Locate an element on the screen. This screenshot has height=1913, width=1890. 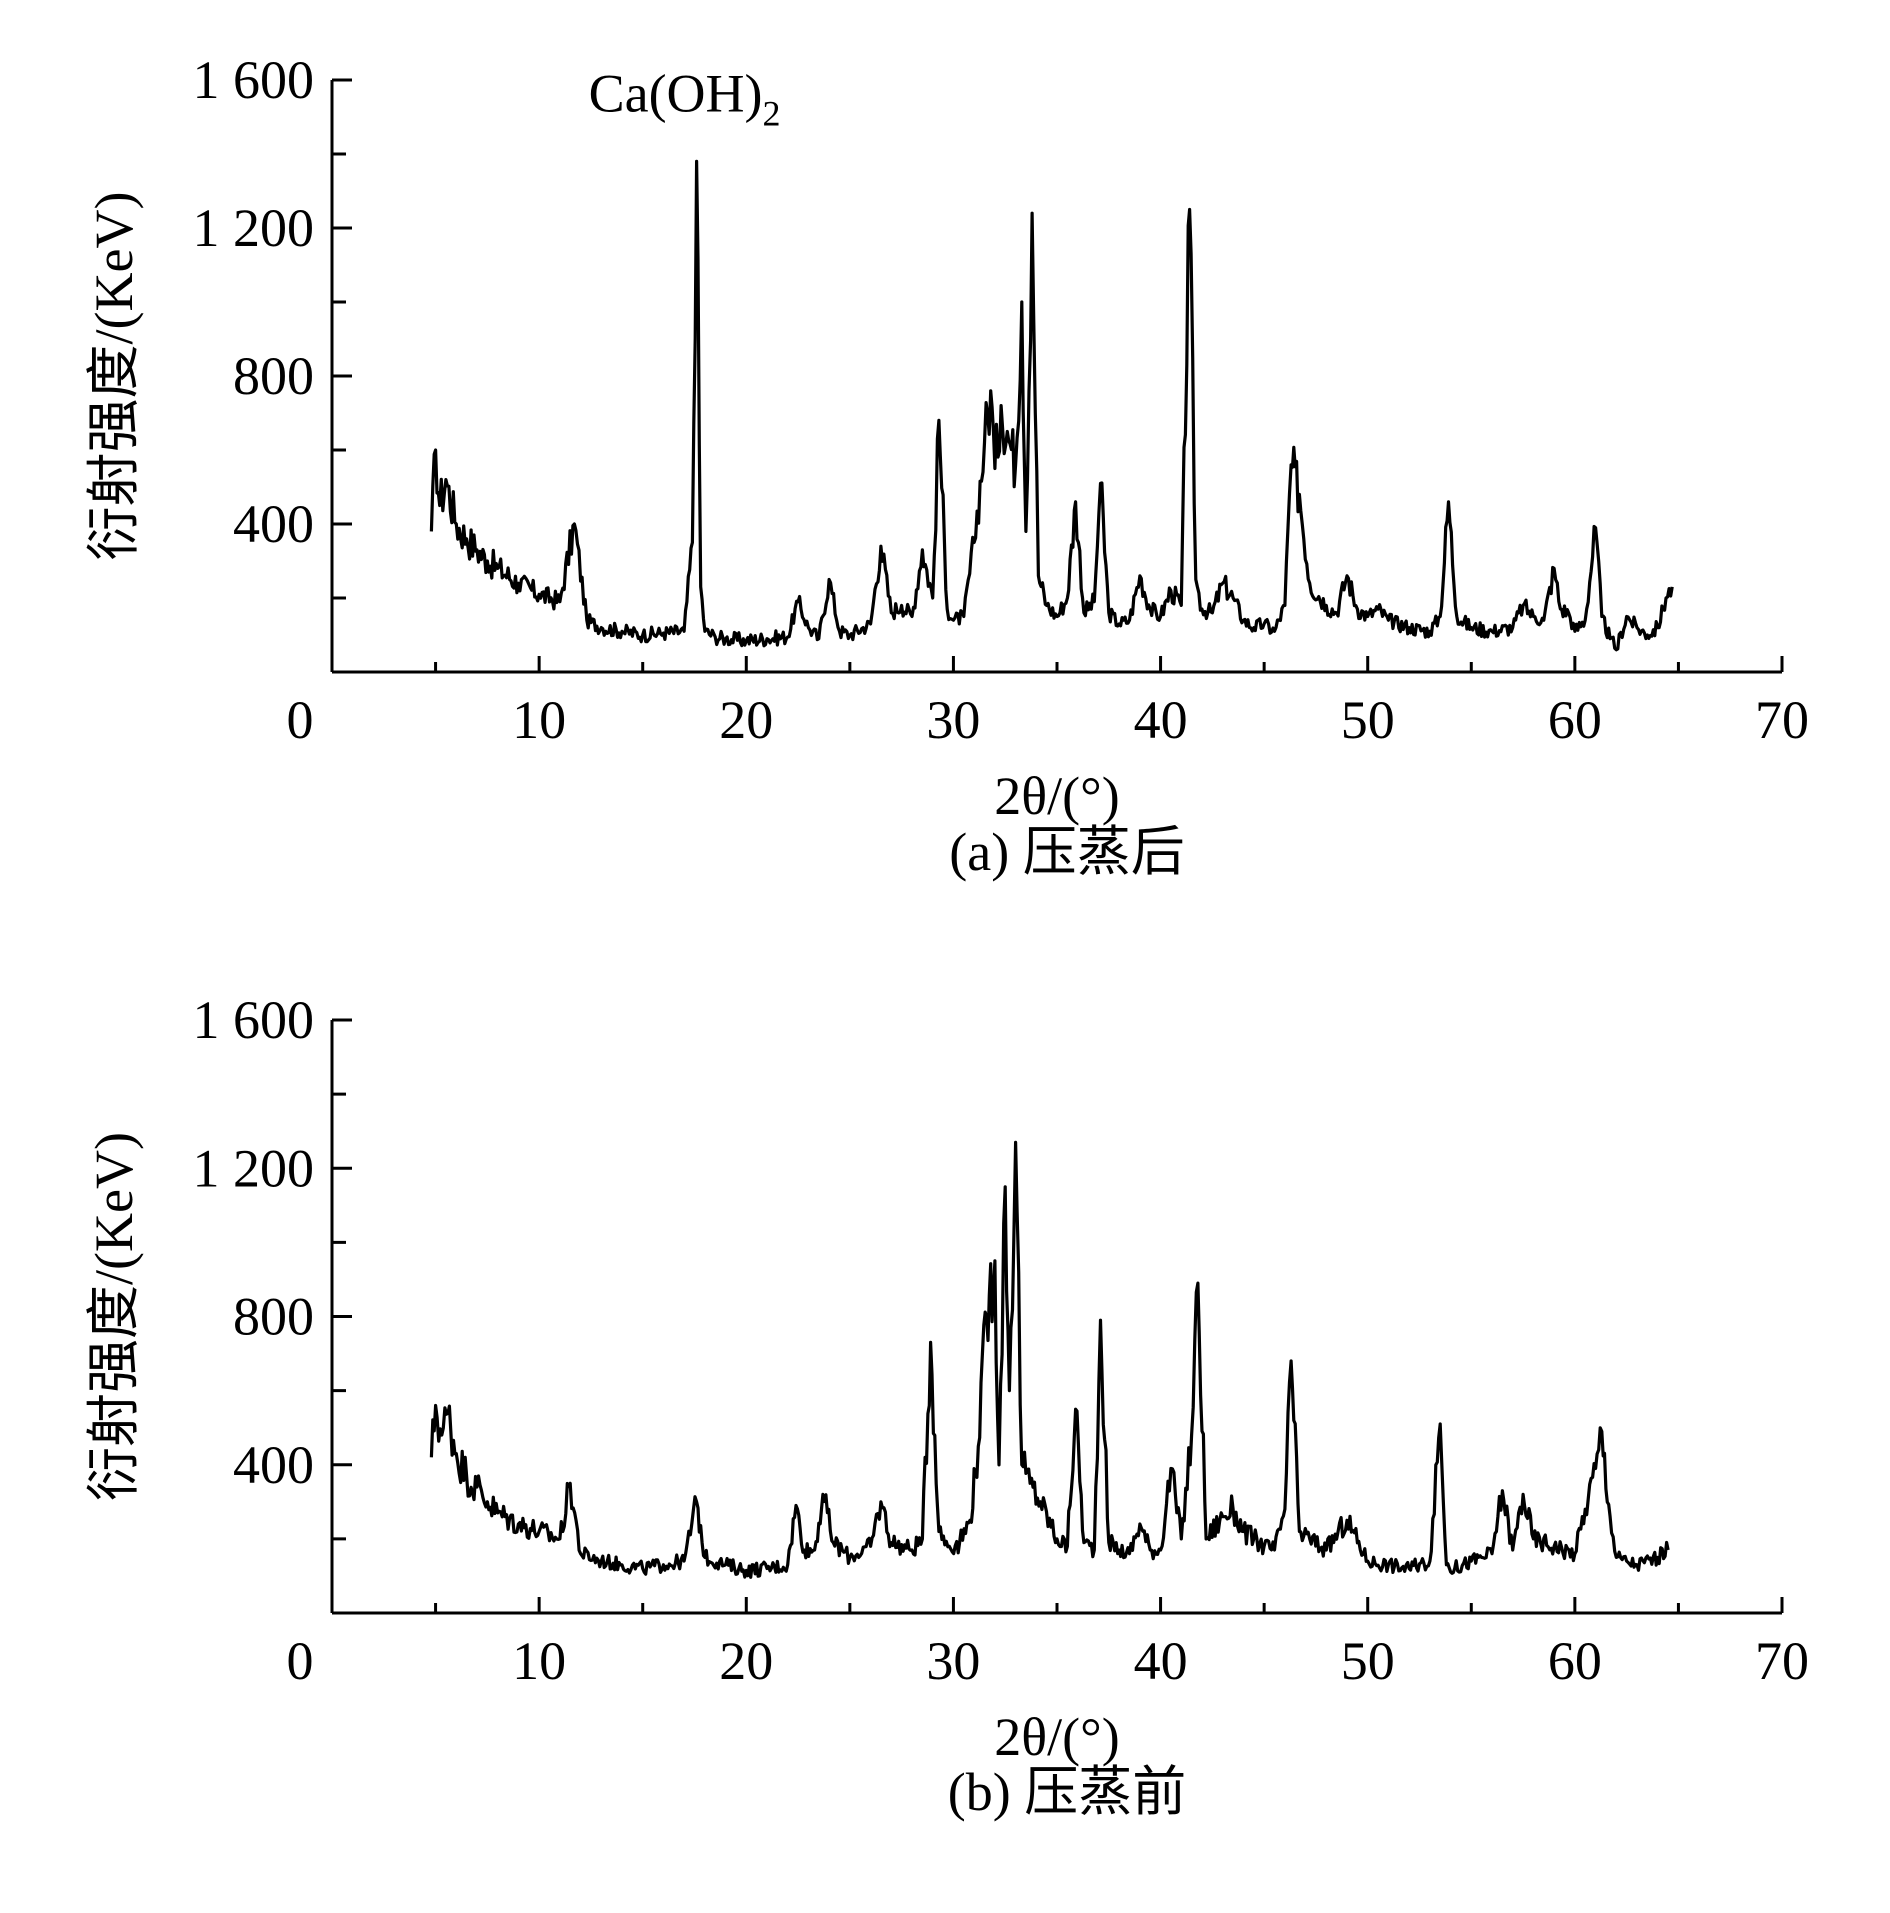
peak-annotation: Ca(OH)2 is located at coordinates (685, 98).